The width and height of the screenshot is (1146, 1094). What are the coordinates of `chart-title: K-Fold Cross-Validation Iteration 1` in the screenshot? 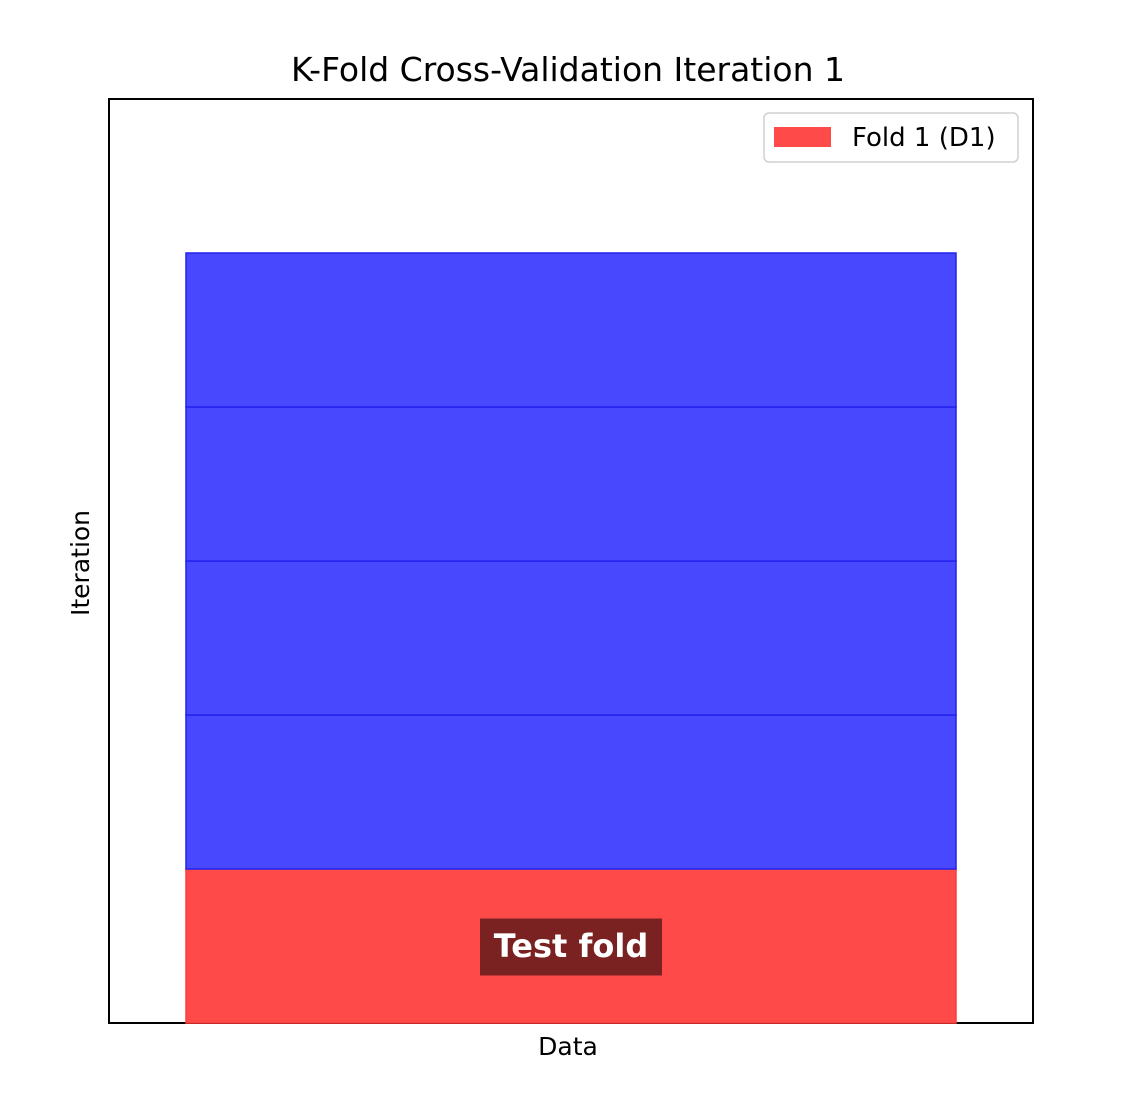 It's located at (568, 69).